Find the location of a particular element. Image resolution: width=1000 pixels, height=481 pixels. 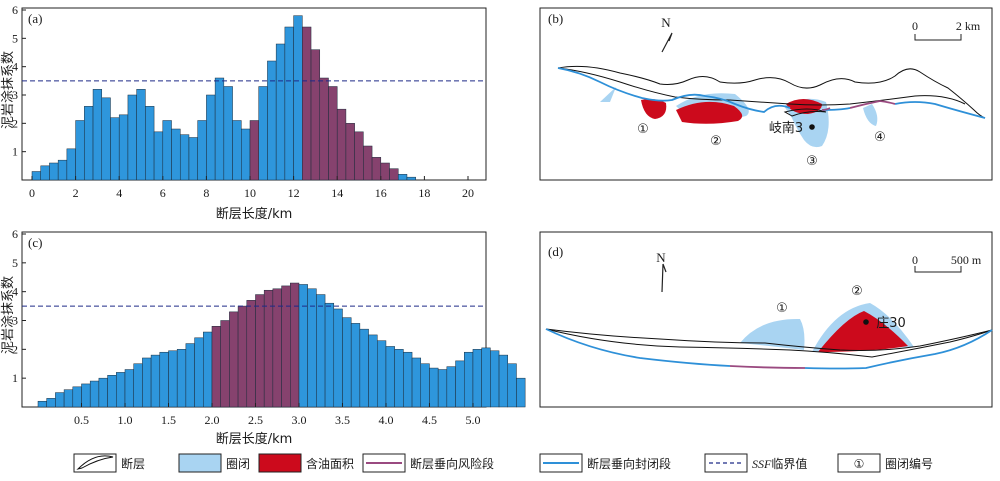

map-b-fault-south is located at coordinates (761, 86).